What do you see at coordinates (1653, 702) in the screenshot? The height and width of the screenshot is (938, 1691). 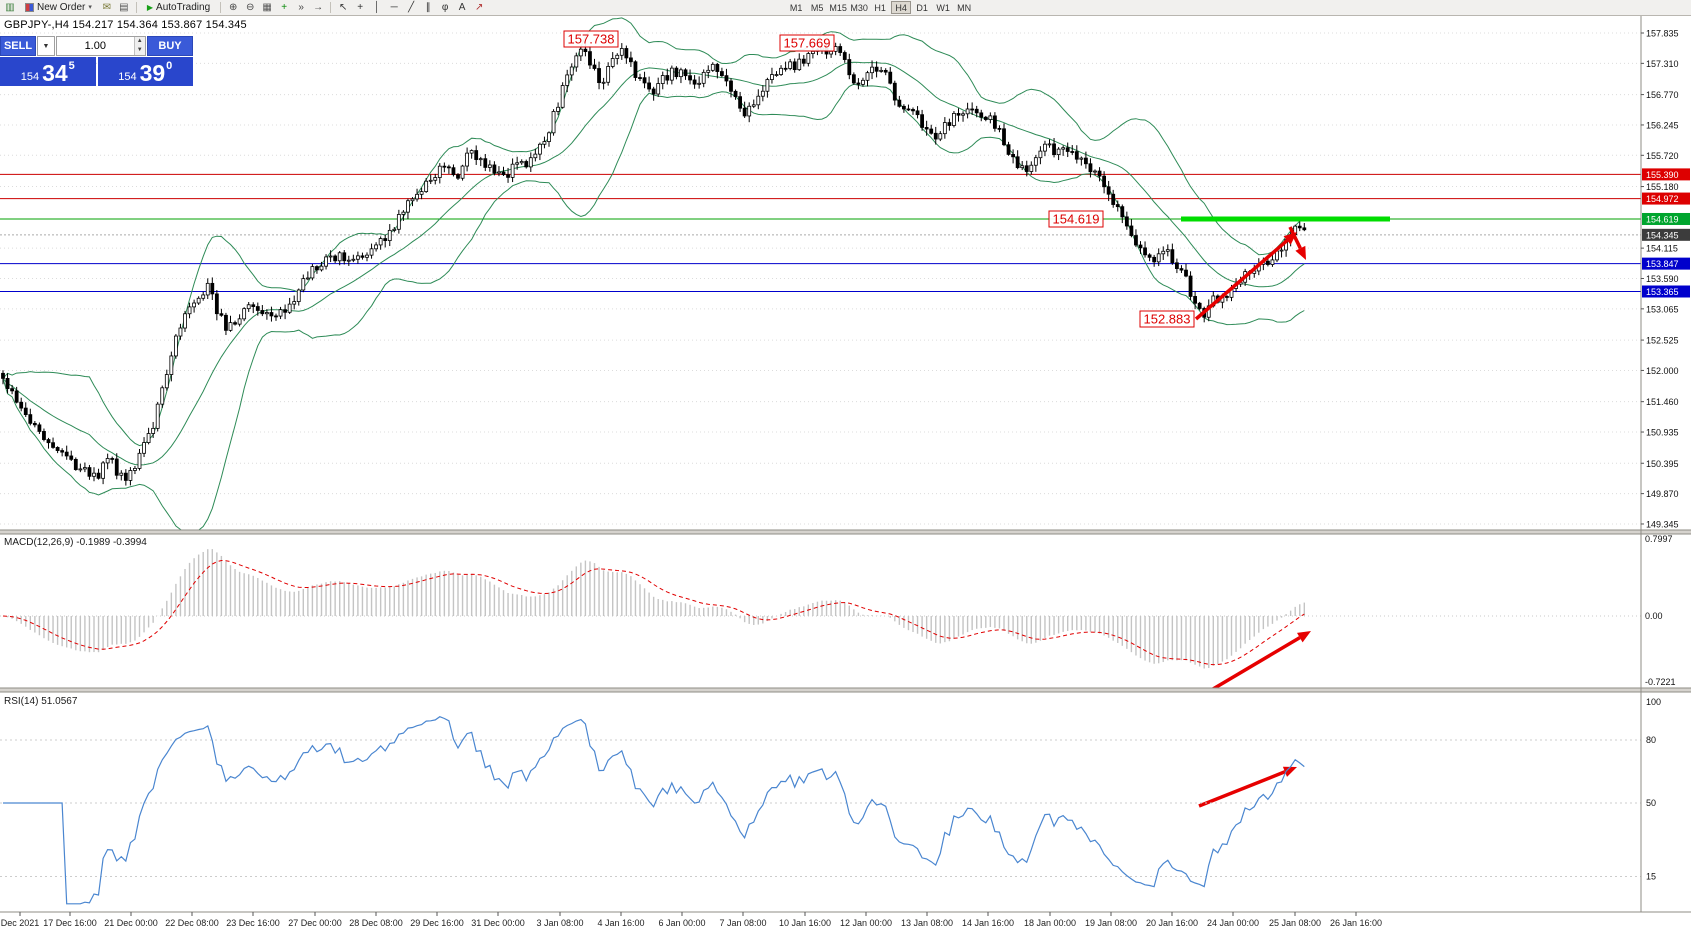 I see `rsi-scale-label: 100` at bounding box center [1653, 702].